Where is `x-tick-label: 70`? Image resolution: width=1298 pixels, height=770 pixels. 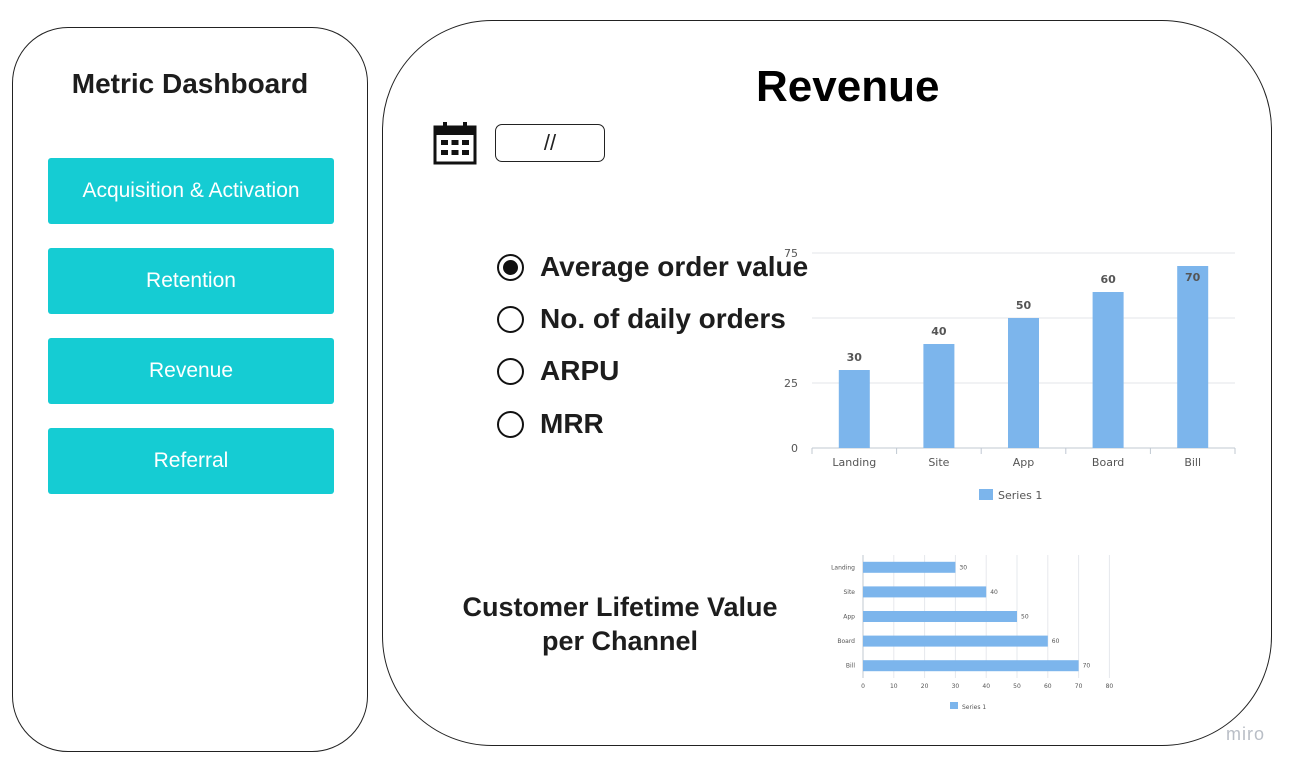
x-tick-label: 70 is located at coordinates (1079, 686).